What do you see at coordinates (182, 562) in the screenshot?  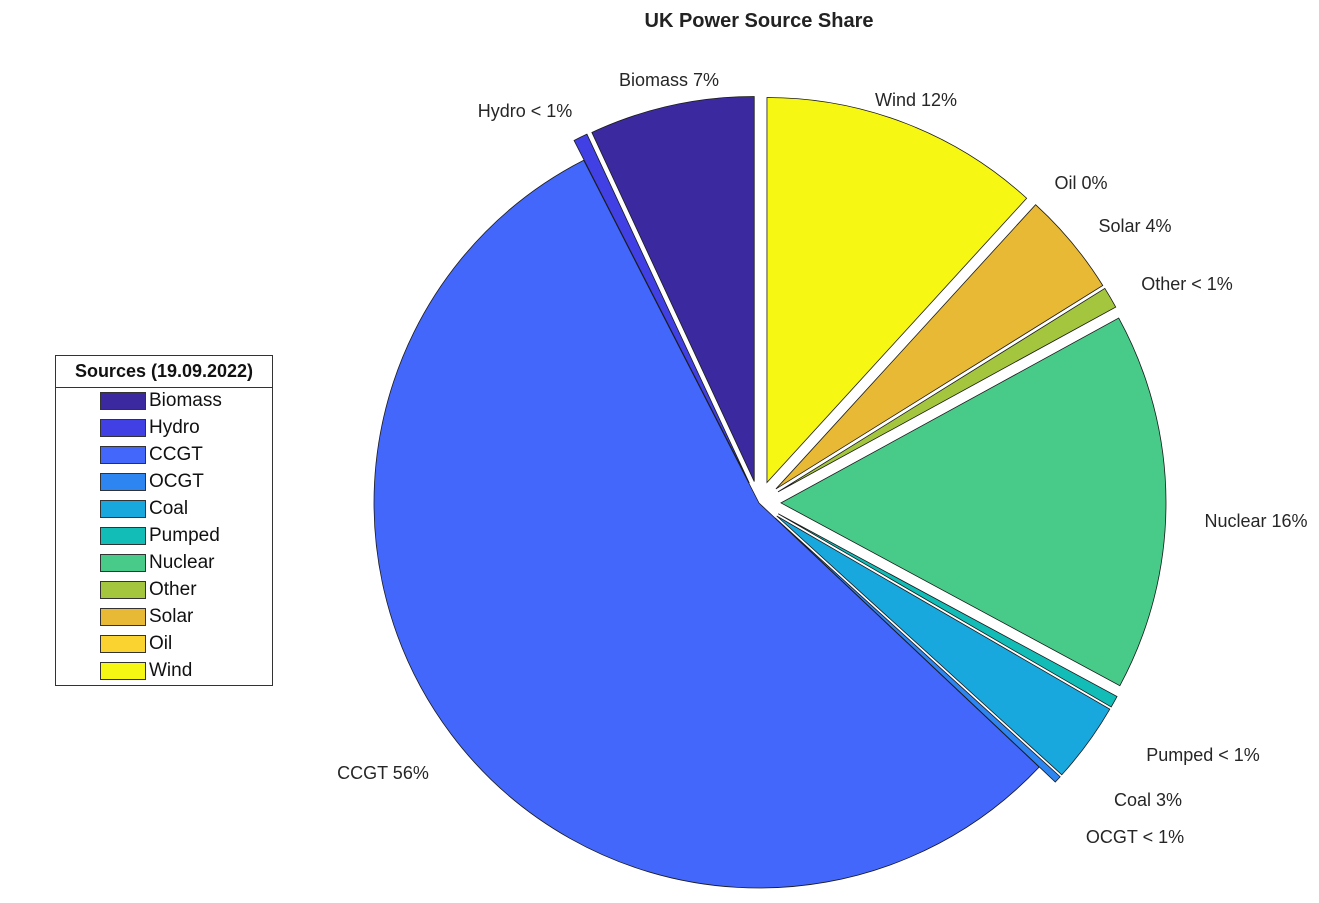 I see `legend-label: Nuclear` at bounding box center [182, 562].